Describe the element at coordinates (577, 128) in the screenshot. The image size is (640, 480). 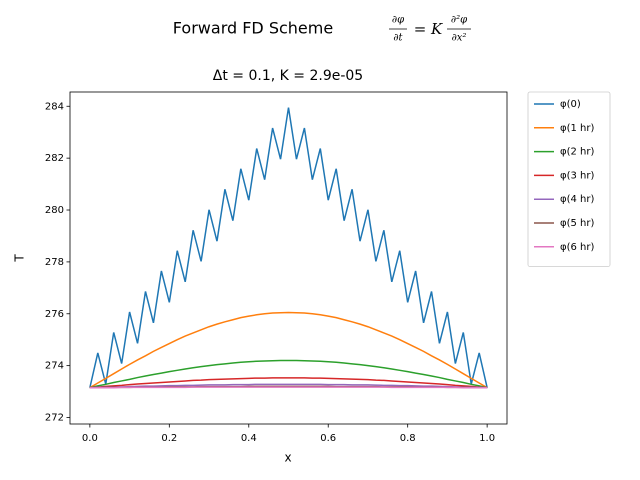
I see `legend-label: φ(1 hr)` at that location.